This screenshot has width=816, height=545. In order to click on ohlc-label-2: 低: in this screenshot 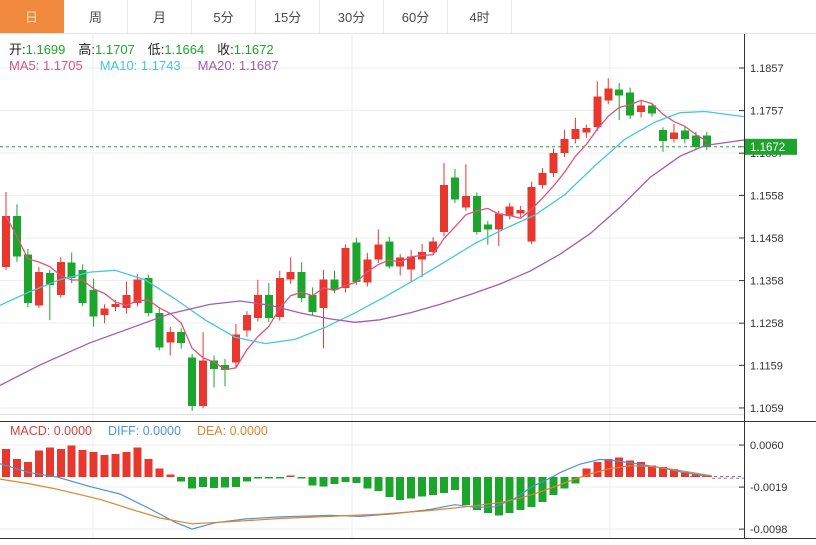, I will do `click(156, 49)`.